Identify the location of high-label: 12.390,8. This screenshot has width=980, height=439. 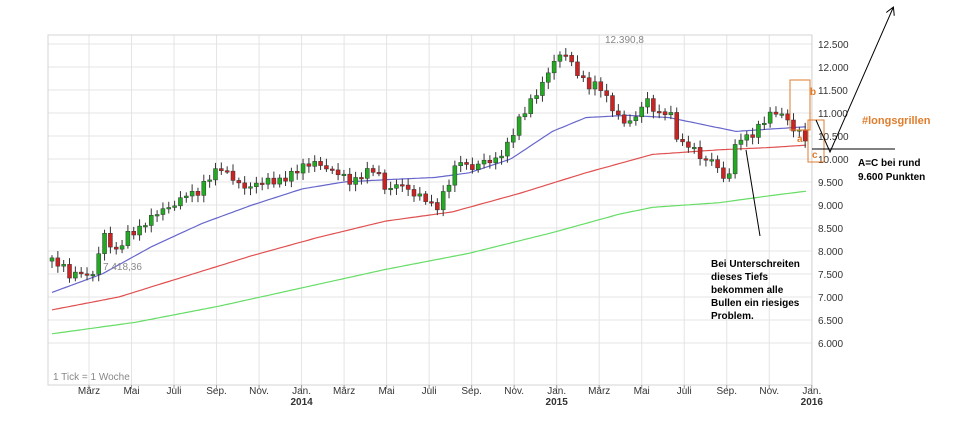
(624, 40).